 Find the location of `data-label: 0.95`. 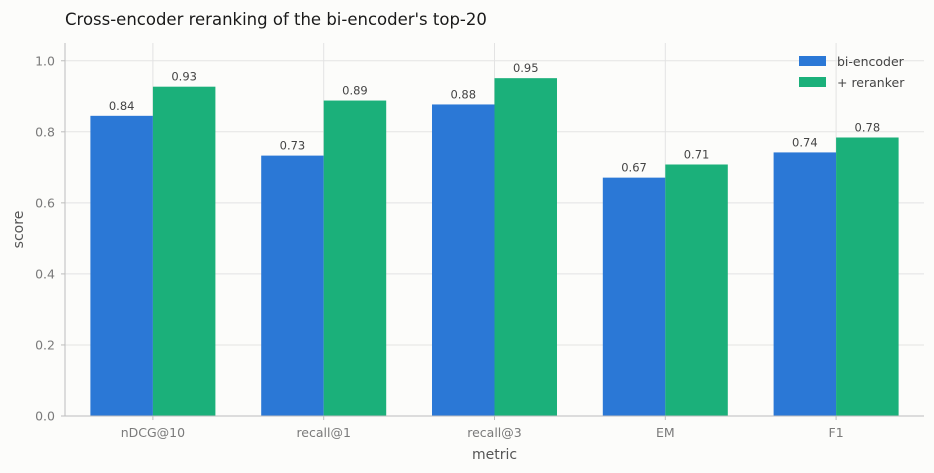

data-label: 0.95 is located at coordinates (526, 68).